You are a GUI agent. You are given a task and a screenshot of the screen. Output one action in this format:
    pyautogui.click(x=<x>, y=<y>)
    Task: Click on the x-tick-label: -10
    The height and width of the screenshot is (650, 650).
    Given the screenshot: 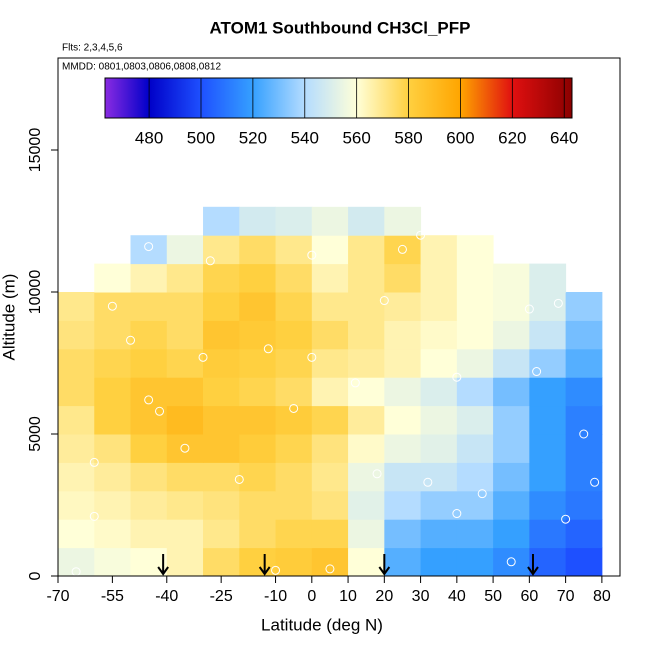 What is the action you would take?
    pyautogui.click(x=275, y=596)
    